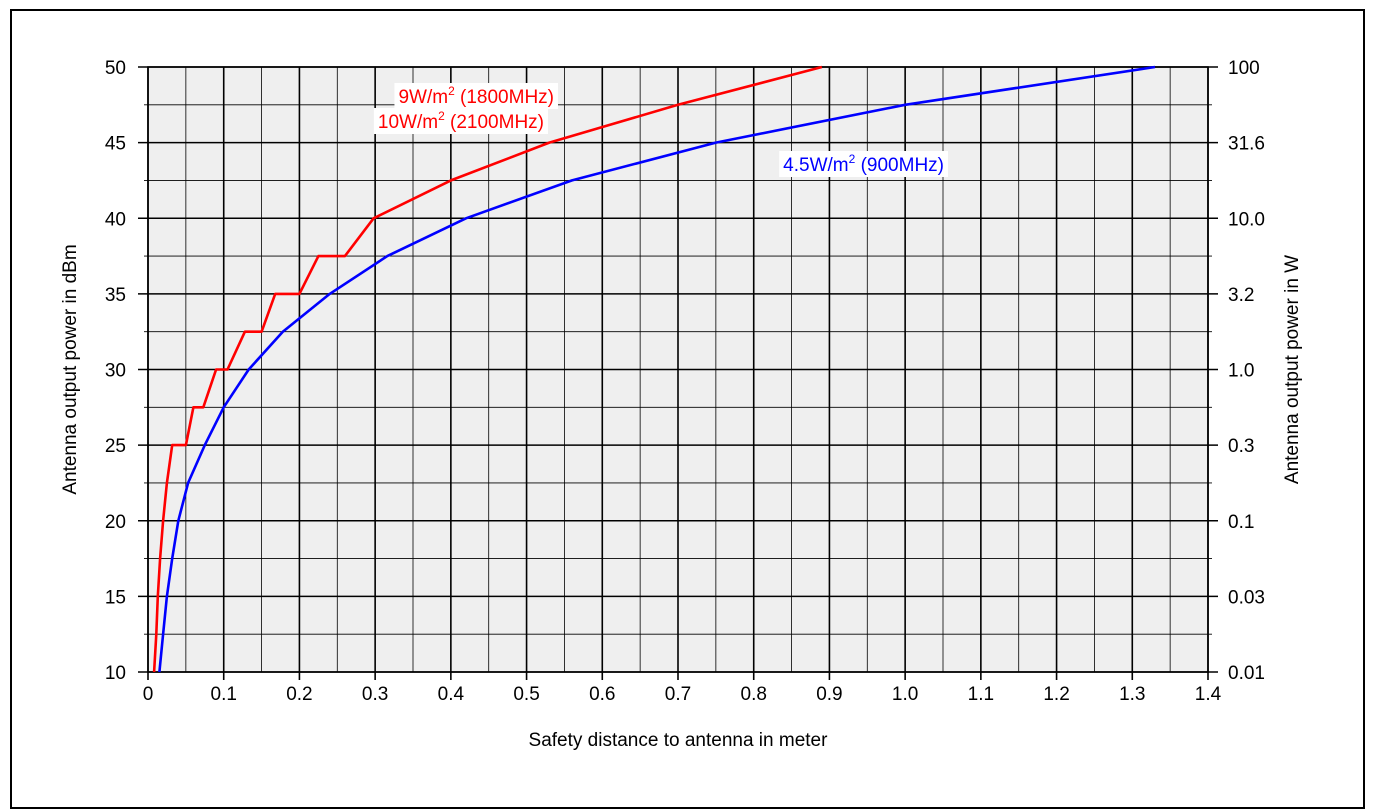 The image size is (1375, 809). What do you see at coordinates (829, 694) in the screenshot?
I see `x-tick-label: 0.9` at bounding box center [829, 694].